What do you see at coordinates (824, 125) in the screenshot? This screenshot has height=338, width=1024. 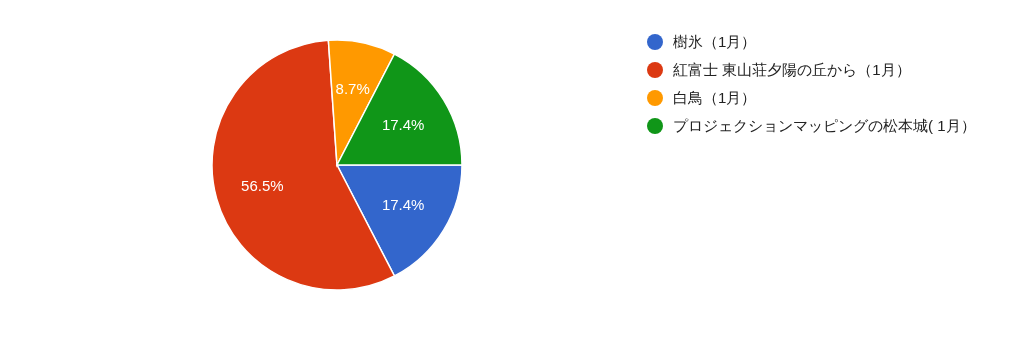 I see `legend-label: プロジェクションマッピングの松本城( 1月）` at bounding box center [824, 125].